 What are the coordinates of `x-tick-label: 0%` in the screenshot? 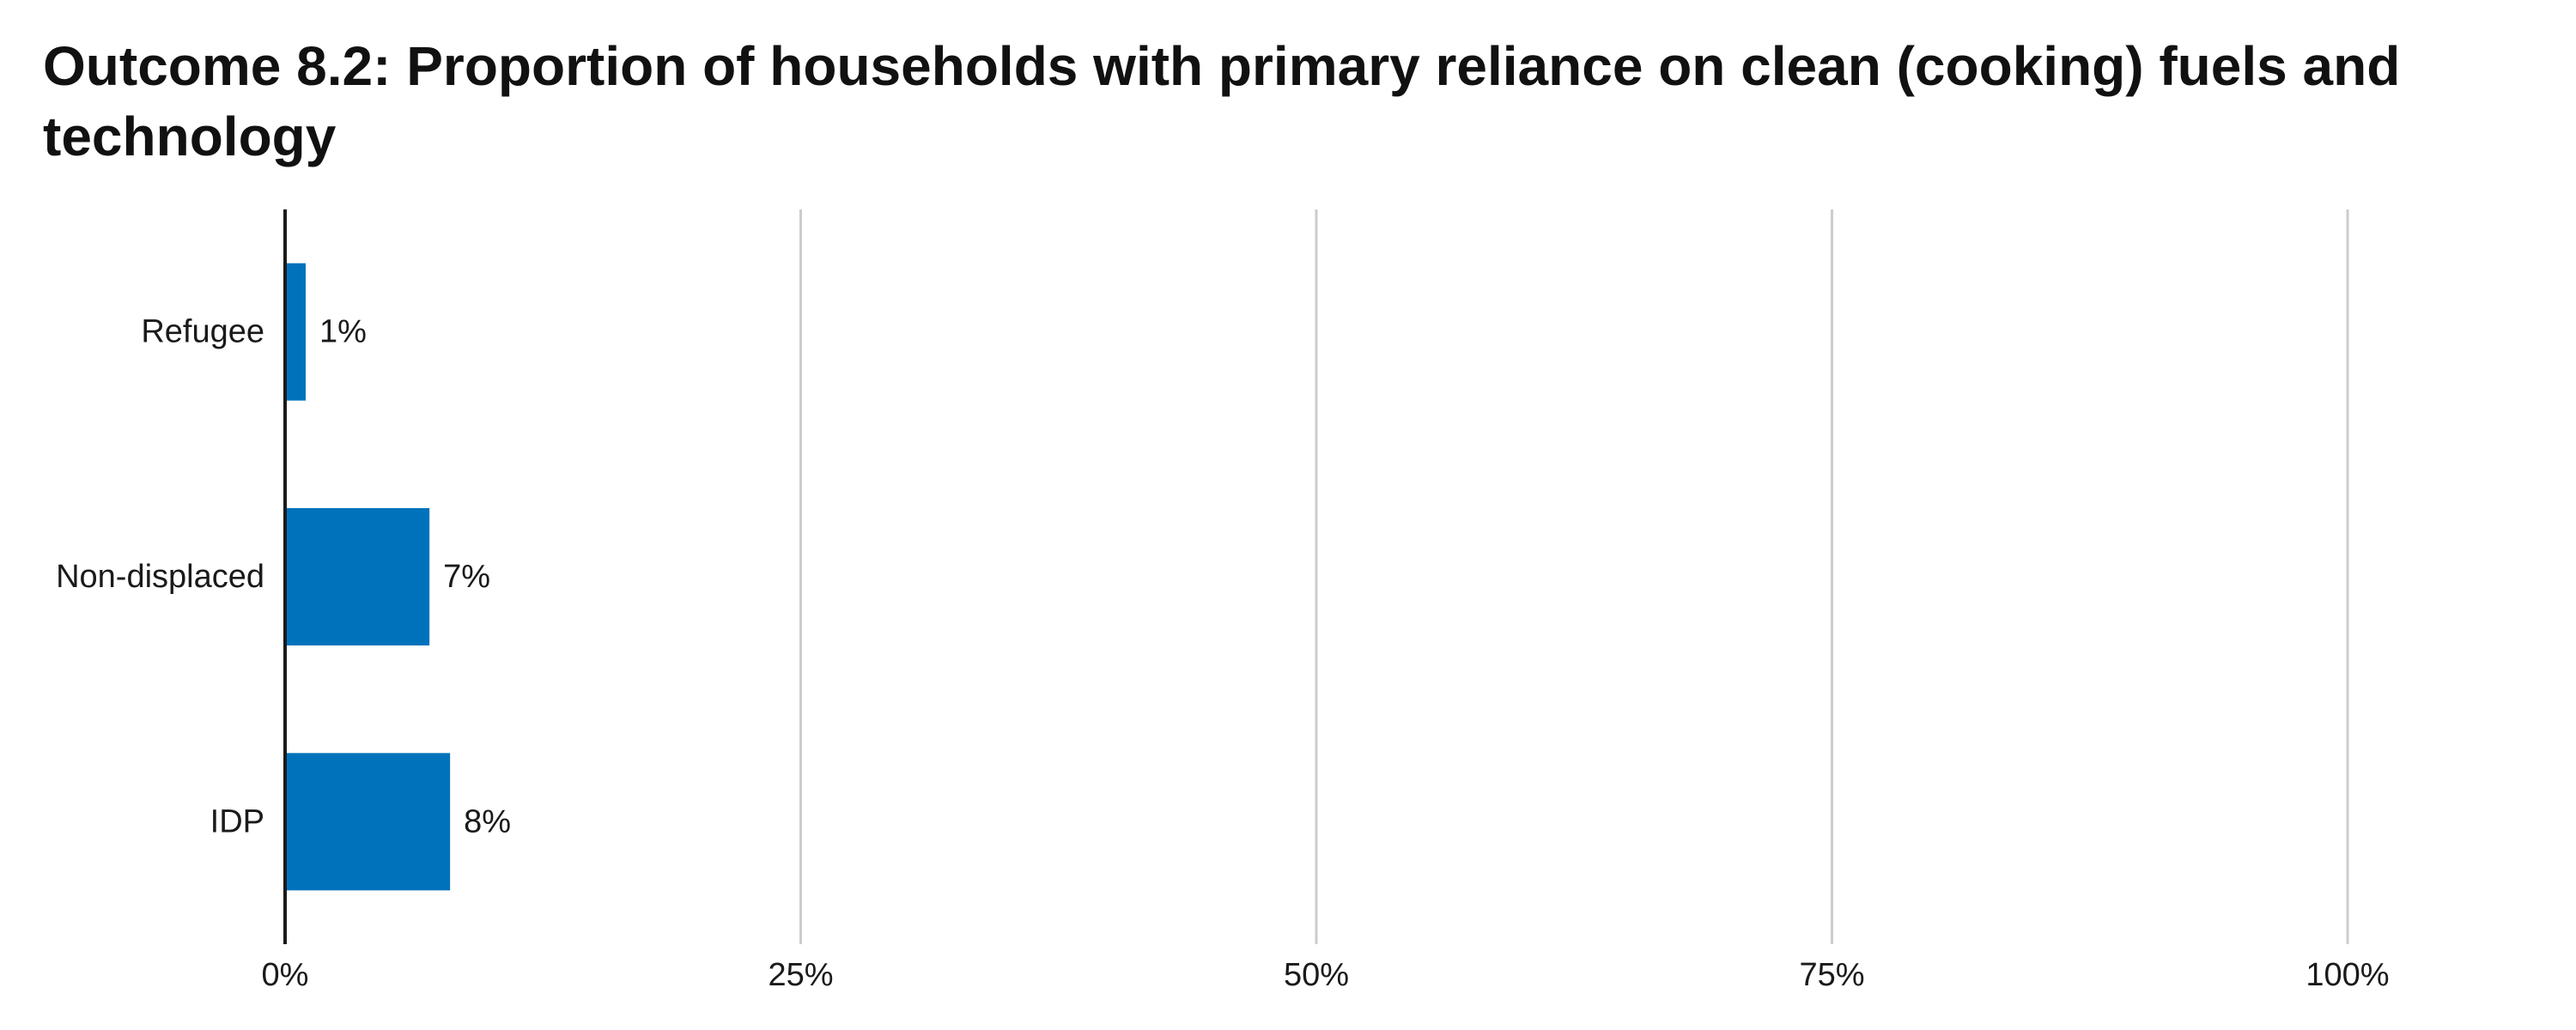 It's located at (285, 975).